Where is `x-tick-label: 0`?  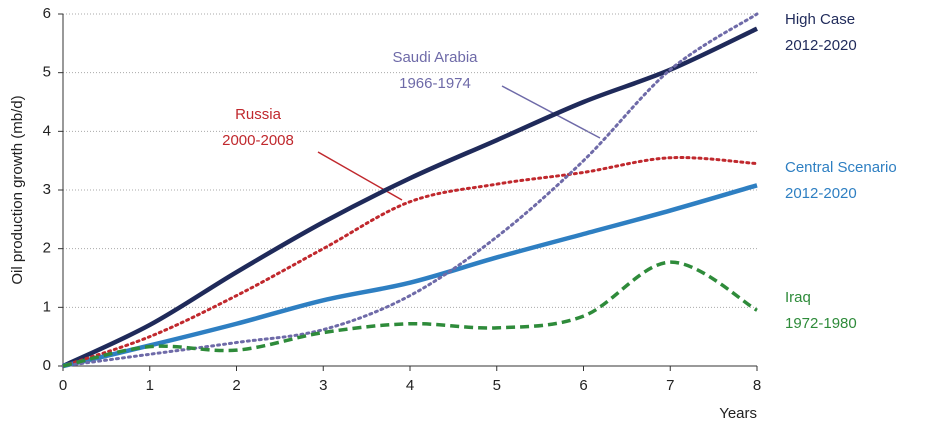 x-tick-label: 0 is located at coordinates (63, 385).